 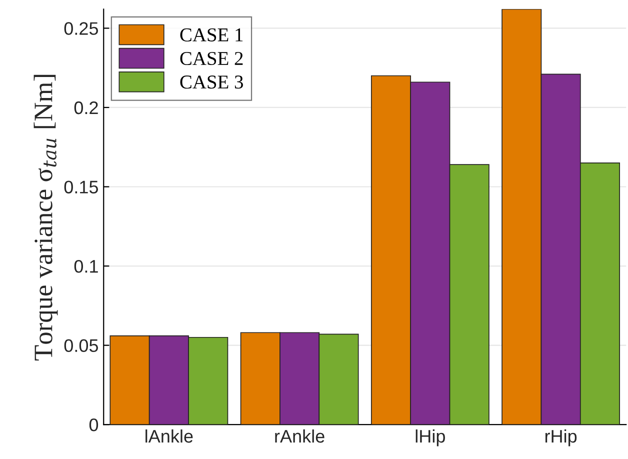 What do you see at coordinates (86, 107) in the screenshot?
I see `y-tick-label: 0.2` at bounding box center [86, 107].